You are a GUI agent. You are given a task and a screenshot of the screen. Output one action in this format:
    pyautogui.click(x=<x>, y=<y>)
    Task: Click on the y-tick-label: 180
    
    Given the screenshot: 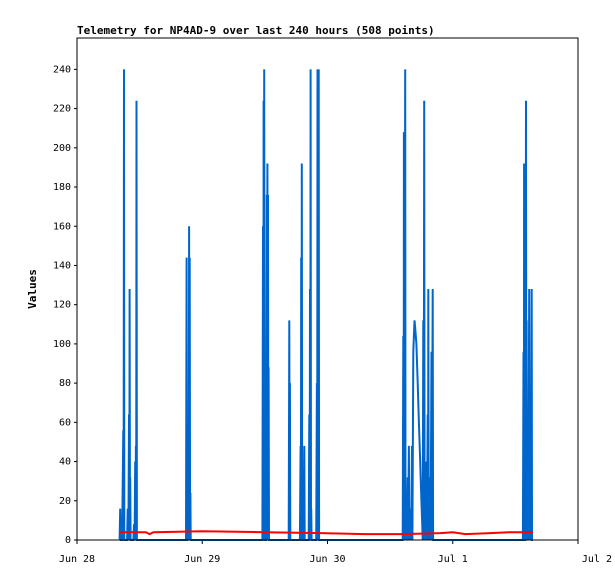 What is the action you would take?
    pyautogui.click(x=62, y=187)
    